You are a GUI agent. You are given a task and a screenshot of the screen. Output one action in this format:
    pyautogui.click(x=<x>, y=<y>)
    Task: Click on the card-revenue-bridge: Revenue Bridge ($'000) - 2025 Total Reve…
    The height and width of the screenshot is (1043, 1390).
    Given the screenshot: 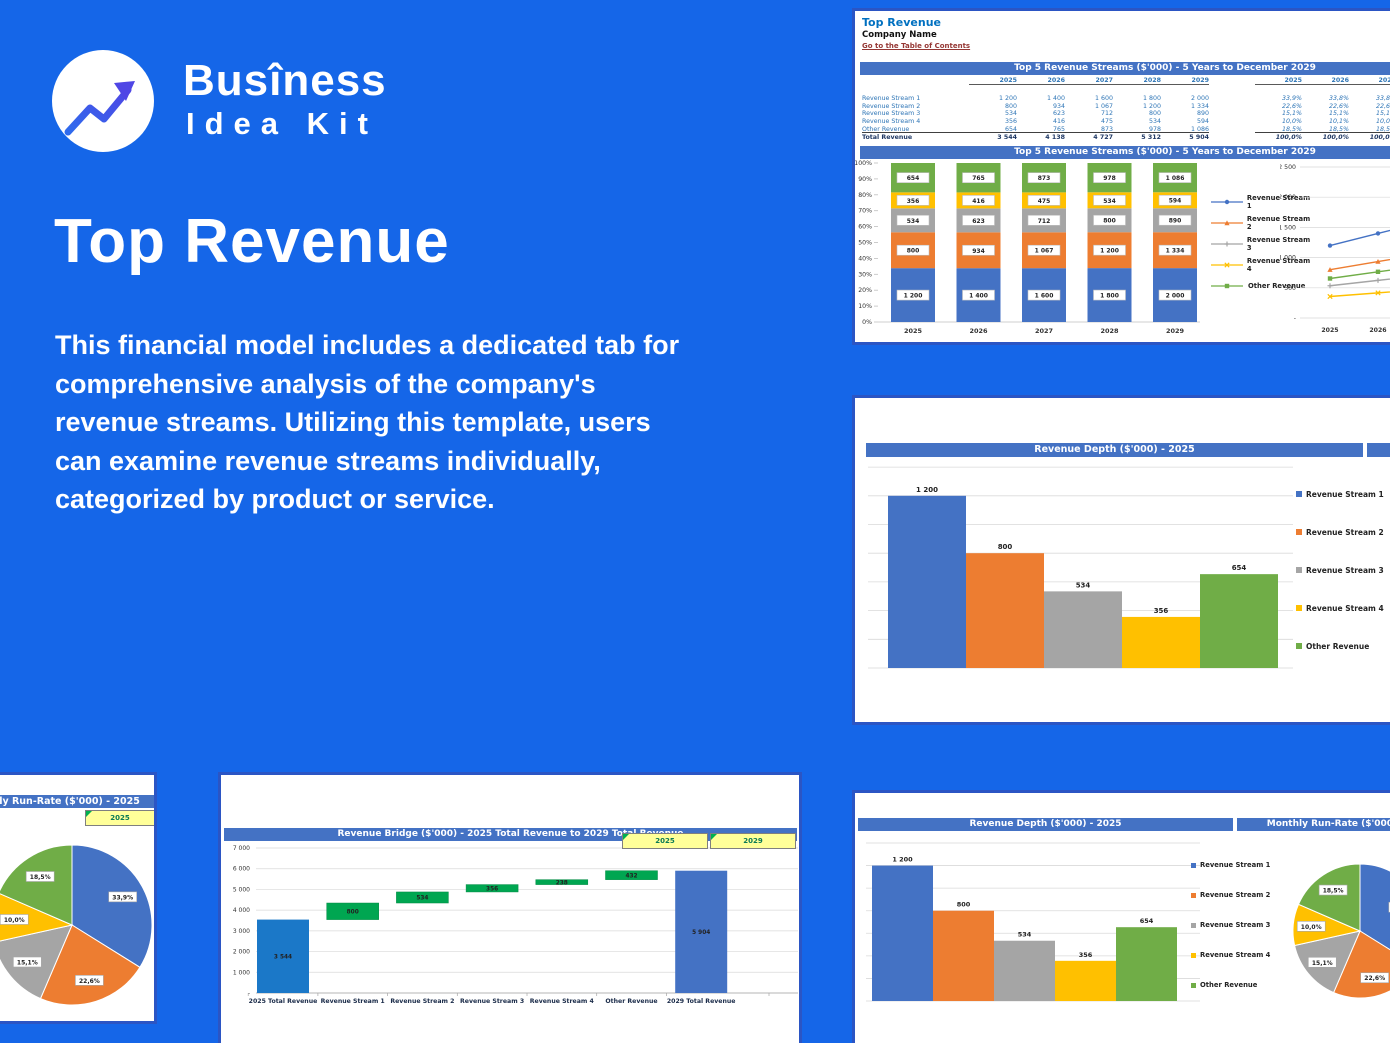 What is the action you would take?
    pyautogui.click(x=510, y=907)
    